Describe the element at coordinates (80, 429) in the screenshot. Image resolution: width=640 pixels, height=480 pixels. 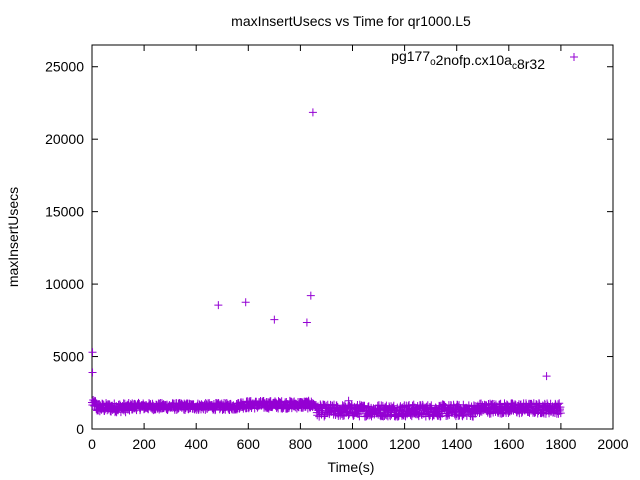
I see `y-tick-label: 0` at that location.